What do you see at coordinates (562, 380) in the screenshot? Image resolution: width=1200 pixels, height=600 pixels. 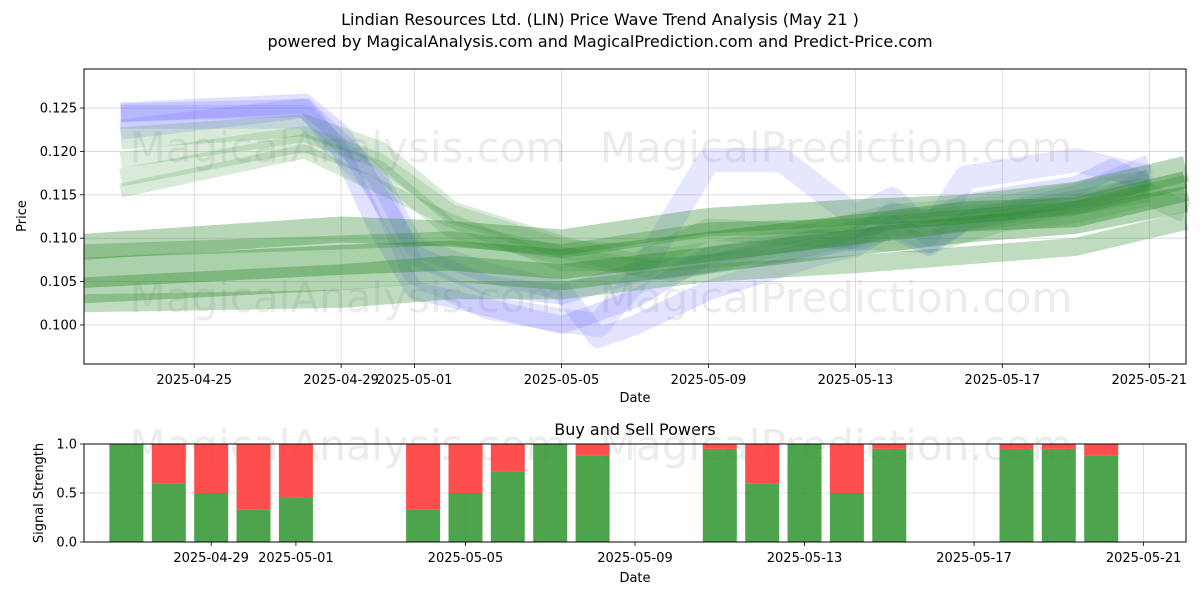 I see `main-x-tick-label: 2025-05-05` at bounding box center [562, 380].